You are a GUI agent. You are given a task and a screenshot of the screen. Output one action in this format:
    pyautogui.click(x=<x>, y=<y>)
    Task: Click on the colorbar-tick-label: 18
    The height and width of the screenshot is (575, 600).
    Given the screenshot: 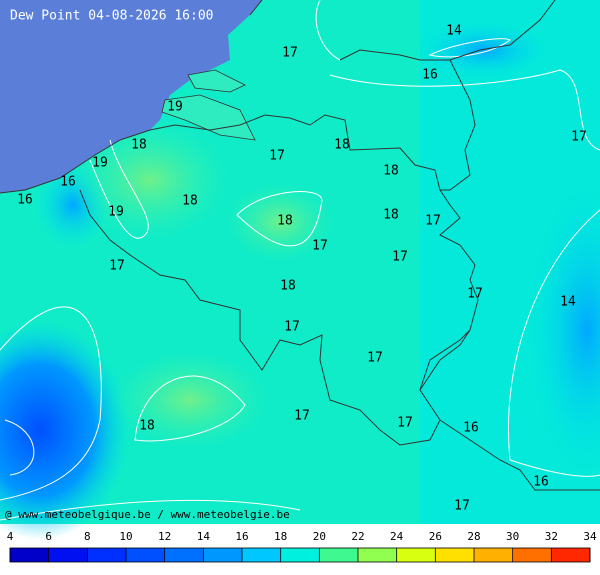 What is the action you would take?
    pyautogui.click(x=280, y=536)
    